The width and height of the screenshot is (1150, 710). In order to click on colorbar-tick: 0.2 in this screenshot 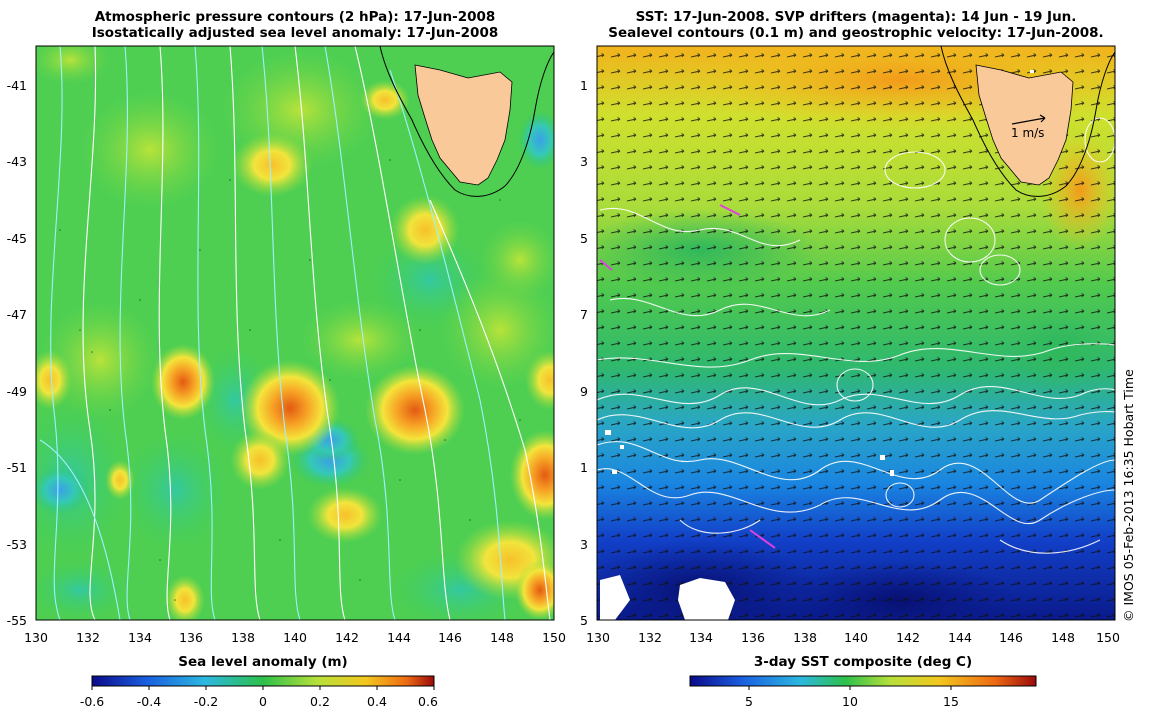, I will do `click(320, 701)`.